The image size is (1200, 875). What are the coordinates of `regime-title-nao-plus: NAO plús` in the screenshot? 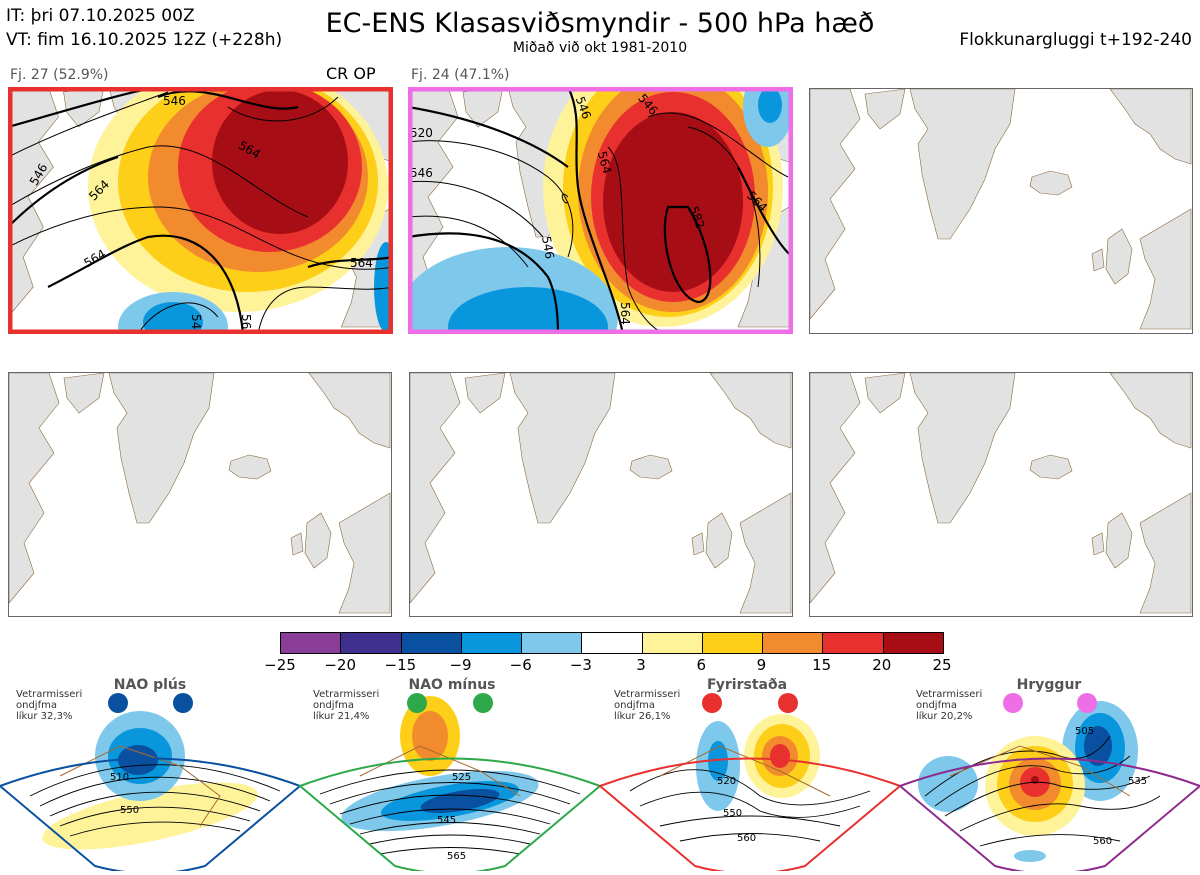 It's located at (150, 685).